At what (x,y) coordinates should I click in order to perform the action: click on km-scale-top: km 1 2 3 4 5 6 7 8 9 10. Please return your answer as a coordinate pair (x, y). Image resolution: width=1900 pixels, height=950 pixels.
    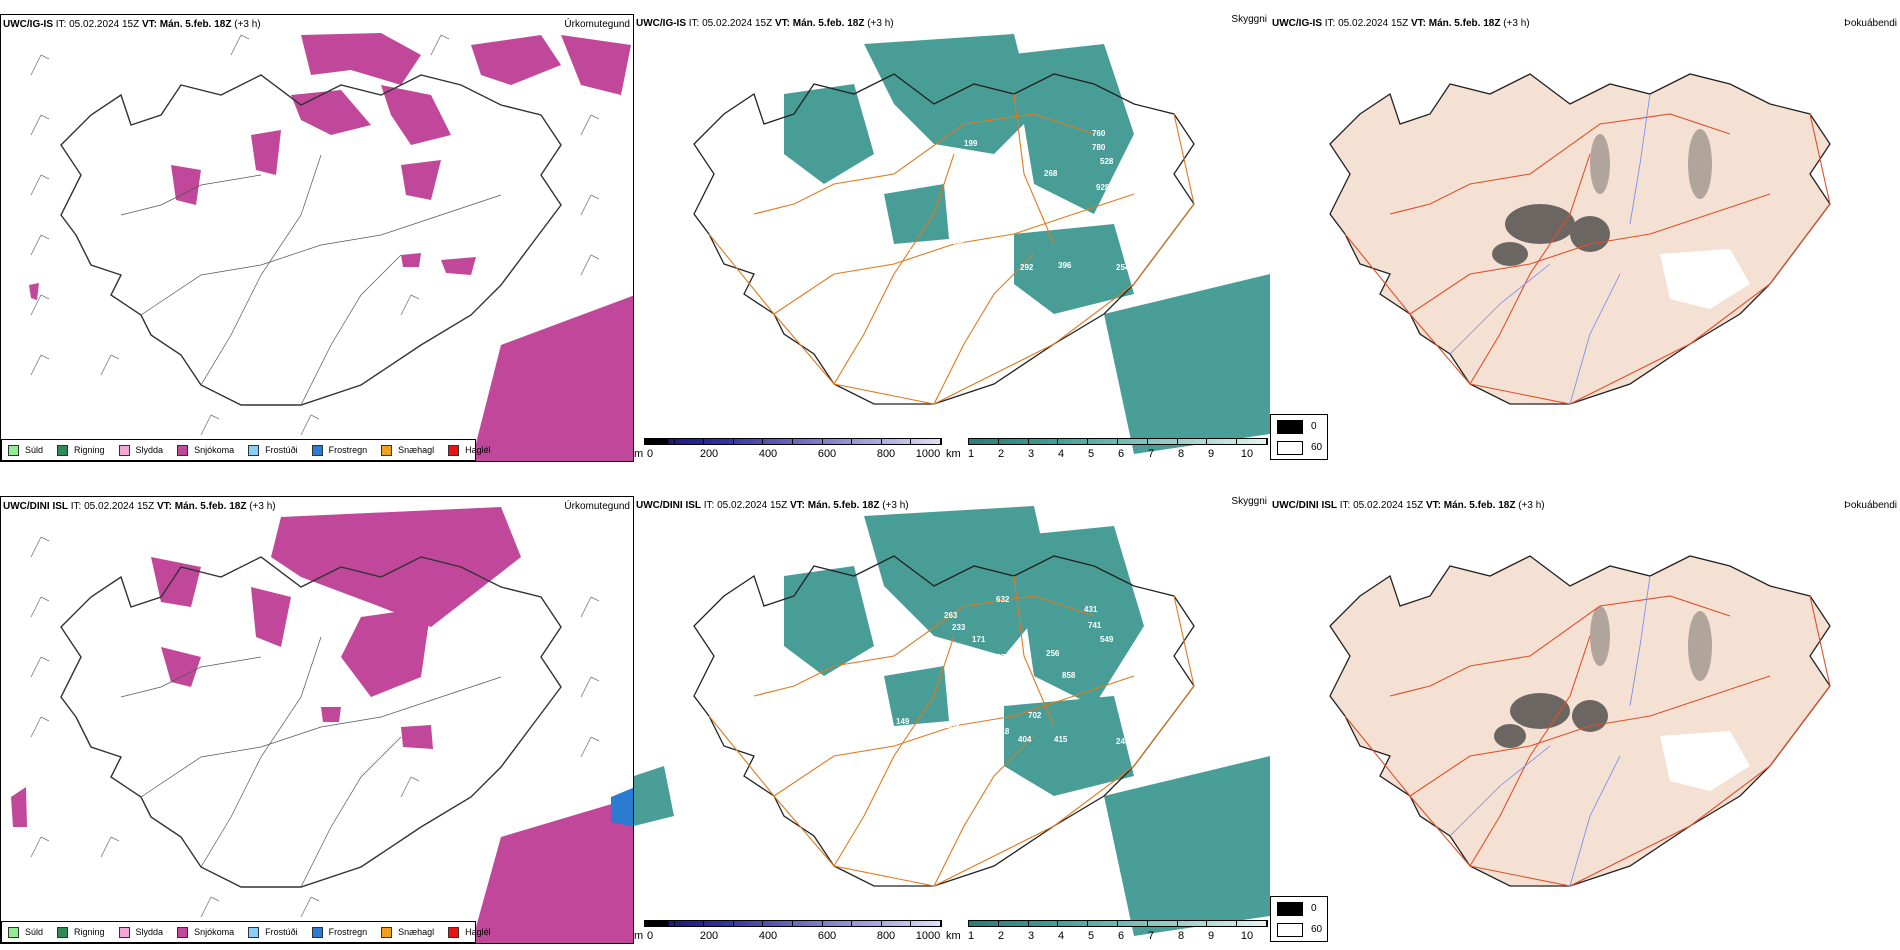
    Looking at the image, I should click on (1107, 449).